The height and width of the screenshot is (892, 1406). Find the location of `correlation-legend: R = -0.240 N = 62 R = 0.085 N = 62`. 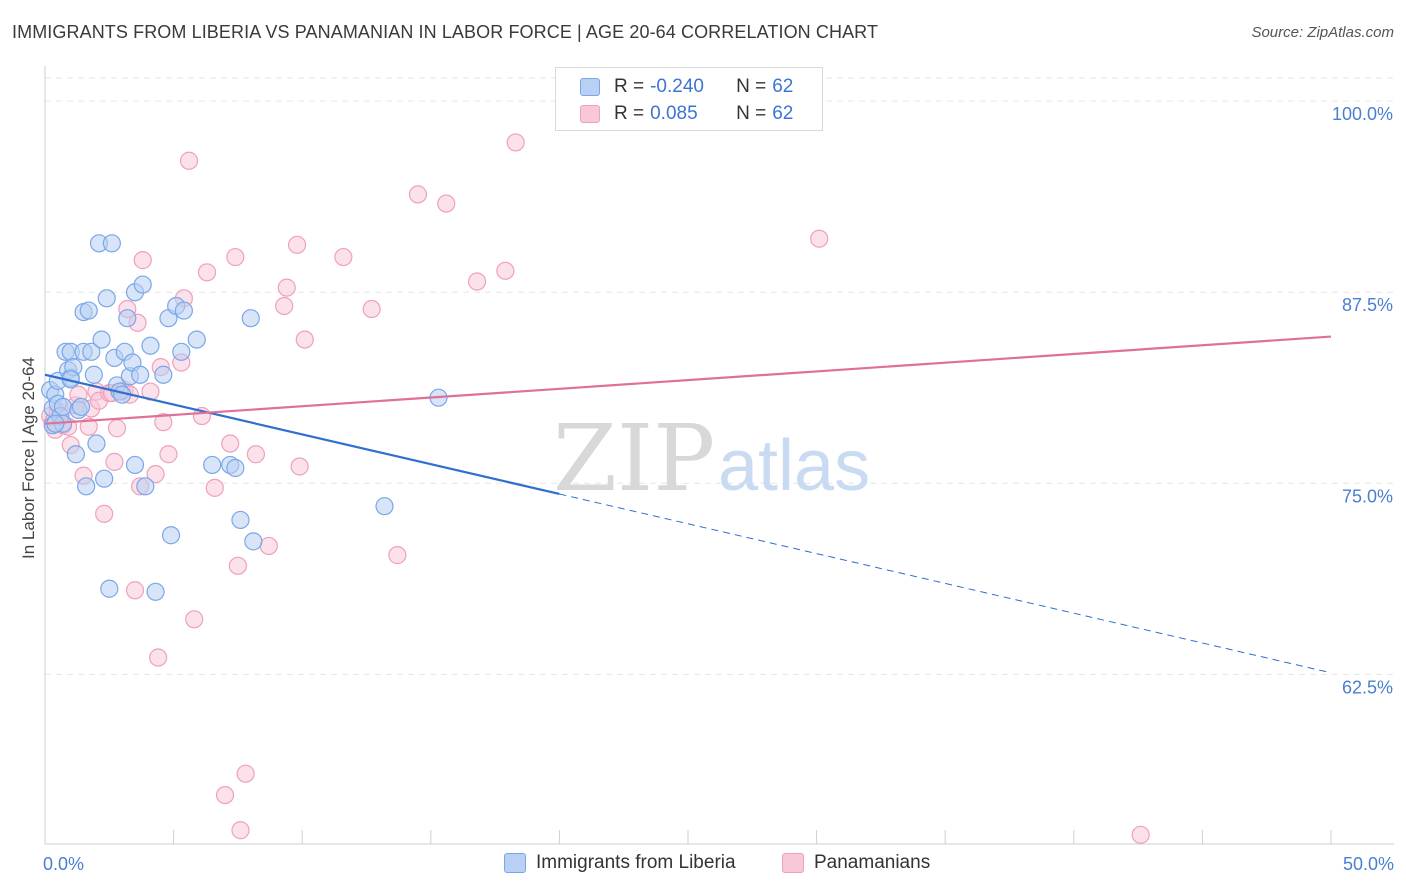

correlation-legend: R = -0.240 N = 62 R = 0.085 N = 62 is located at coordinates (689, 99).